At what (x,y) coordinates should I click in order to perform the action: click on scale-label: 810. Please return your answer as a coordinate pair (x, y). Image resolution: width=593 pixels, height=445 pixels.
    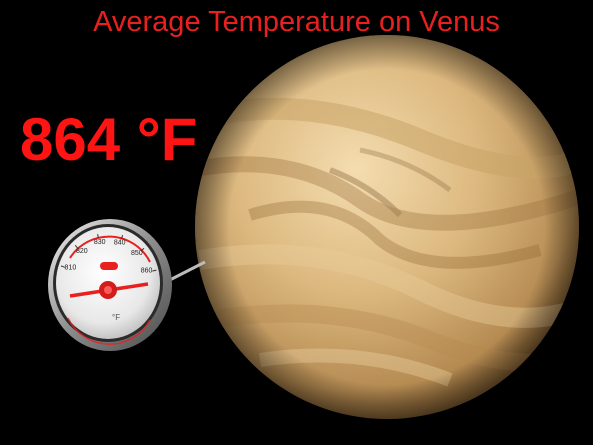
    Looking at the image, I should click on (71, 267).